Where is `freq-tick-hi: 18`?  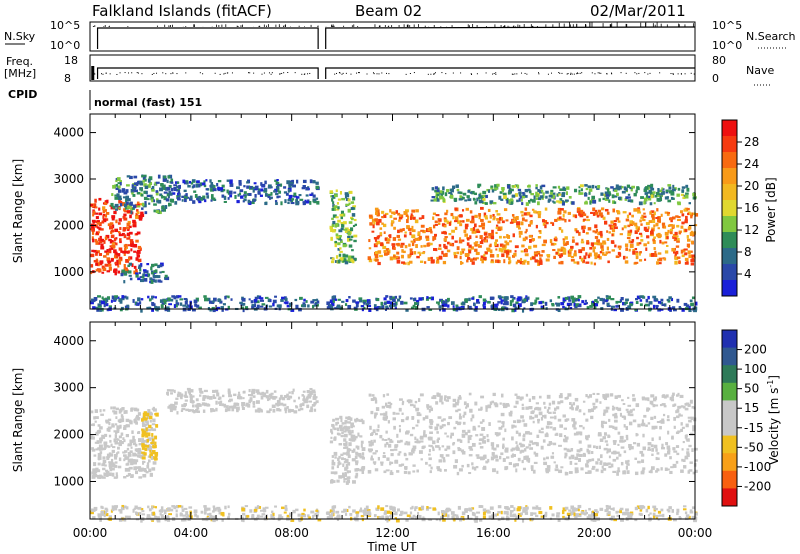
freq-tick-hi: 18 is located at coordinates (71, 60).